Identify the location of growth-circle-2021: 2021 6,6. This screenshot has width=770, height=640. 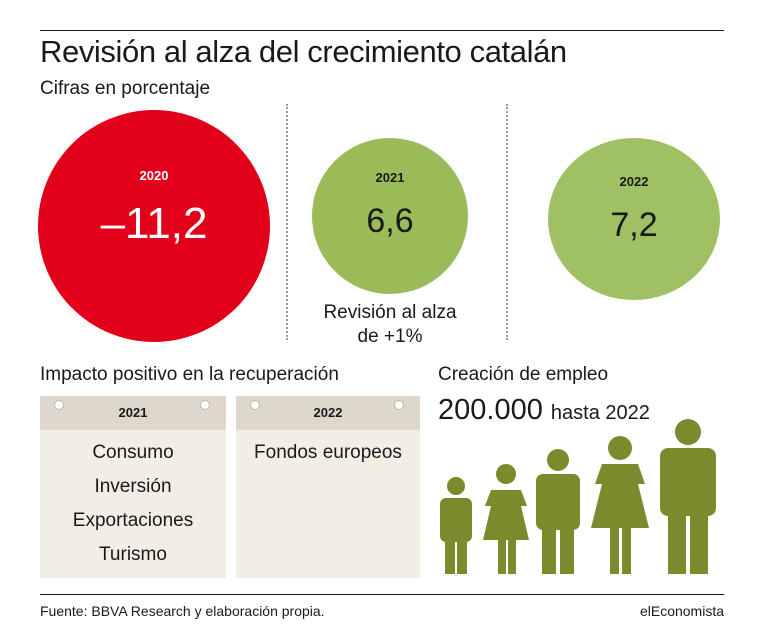
(390, 216).